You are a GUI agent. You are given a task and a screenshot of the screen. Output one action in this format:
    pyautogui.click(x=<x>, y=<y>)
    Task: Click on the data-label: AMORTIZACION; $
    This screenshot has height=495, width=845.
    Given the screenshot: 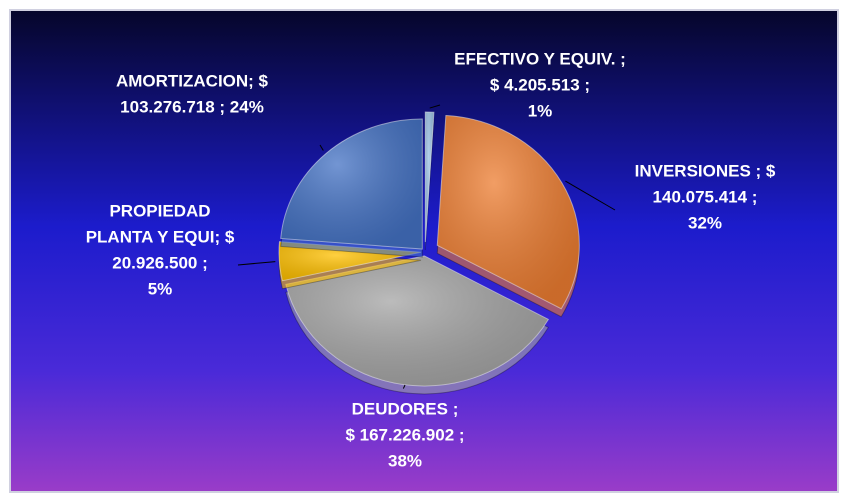 What is the action you would take?
    pyautogui.click(x=192, y=80)
    